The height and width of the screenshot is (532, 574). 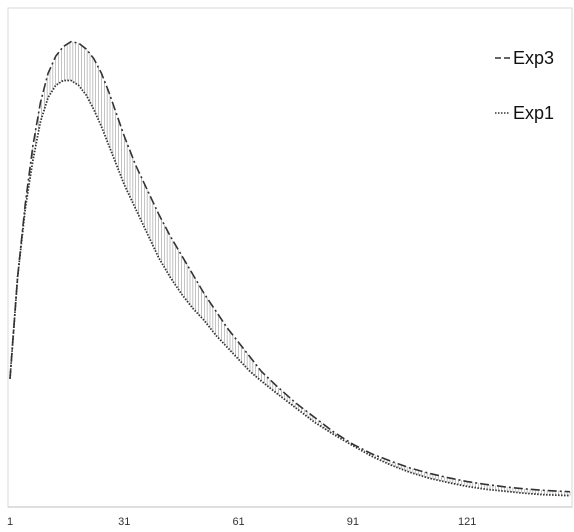 I want to click on legend-label-exp1: Exp1, so click(x=533, y=113).